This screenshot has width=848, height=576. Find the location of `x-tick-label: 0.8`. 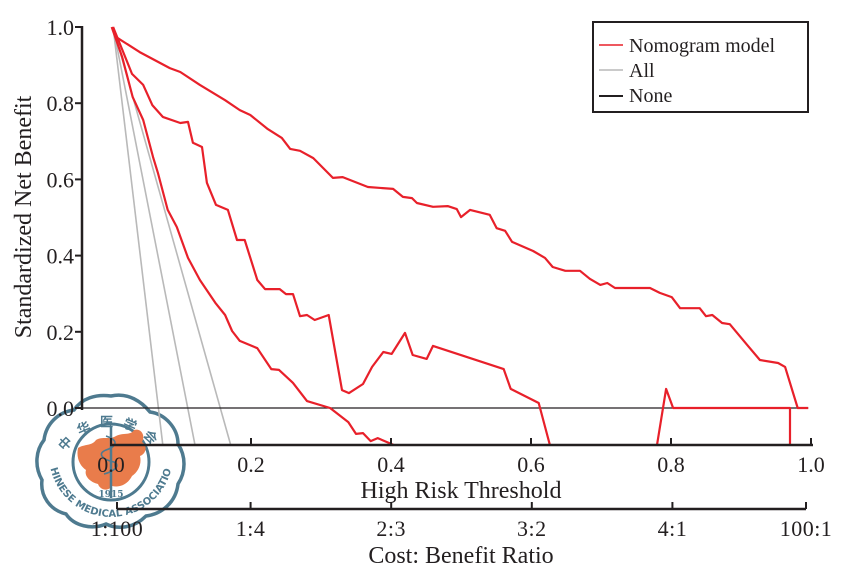

x-tick-label: 0.8 is located at coordinates (671, 464).